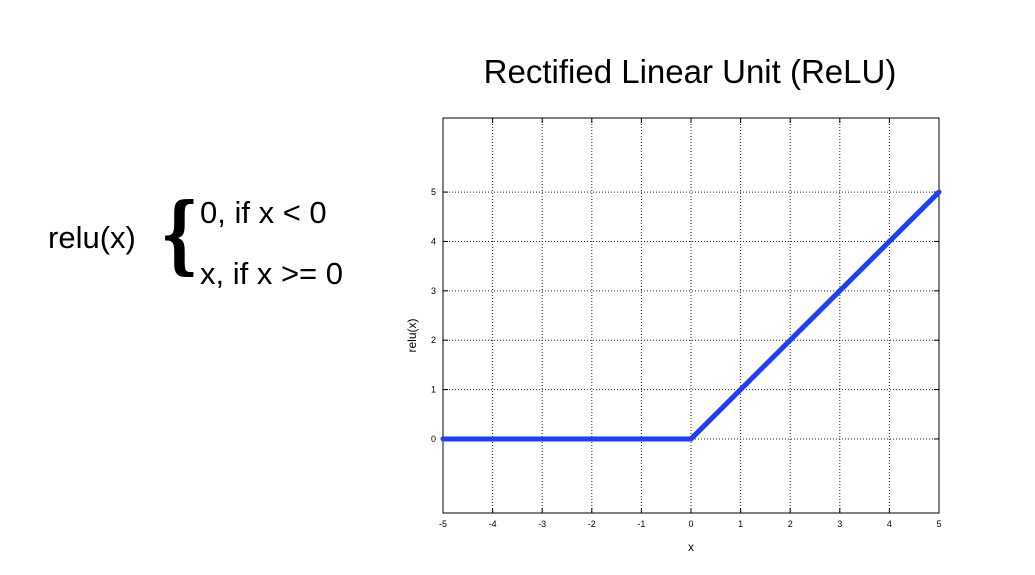 This screenshot has width=1035, height=575. I want to click on y-axis-label: relu(x), so click(412, 335).